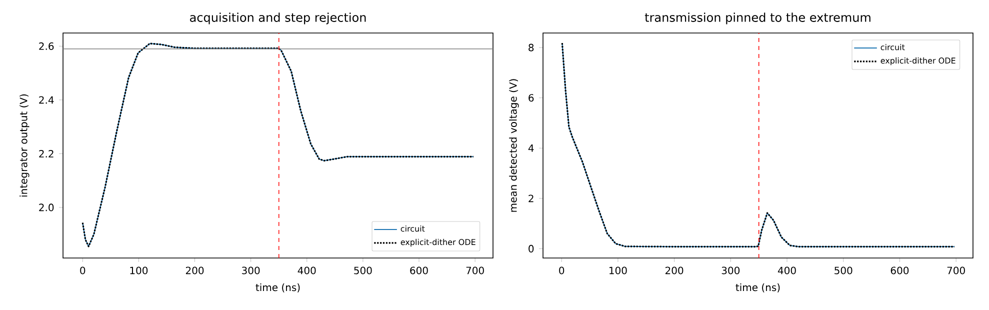 This screenshot has width=989, height=310. Describe the element at coordinates (531, 98) in the screenshot. I see `y-tick-label: 6` at that location.